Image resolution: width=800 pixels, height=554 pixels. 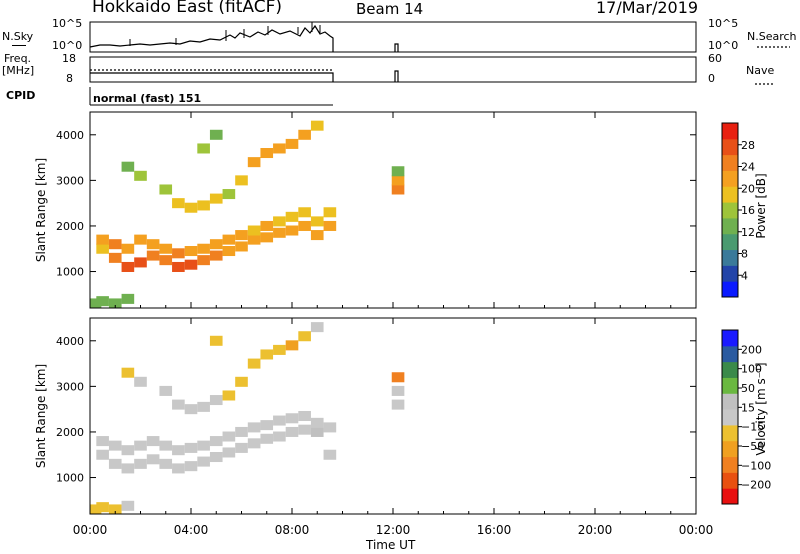 What do you see at coordinates (67, 45) in the screenshot?
I see `nsky-tick-bottom-left: 10^0` at bounding box center [67, 45].